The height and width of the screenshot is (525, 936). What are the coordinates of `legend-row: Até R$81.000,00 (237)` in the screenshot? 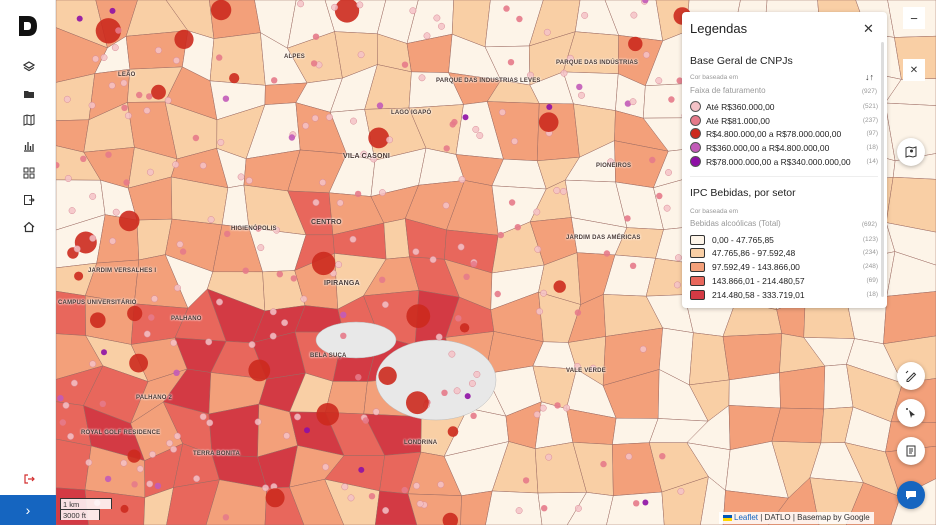 It's located at (784, 120).